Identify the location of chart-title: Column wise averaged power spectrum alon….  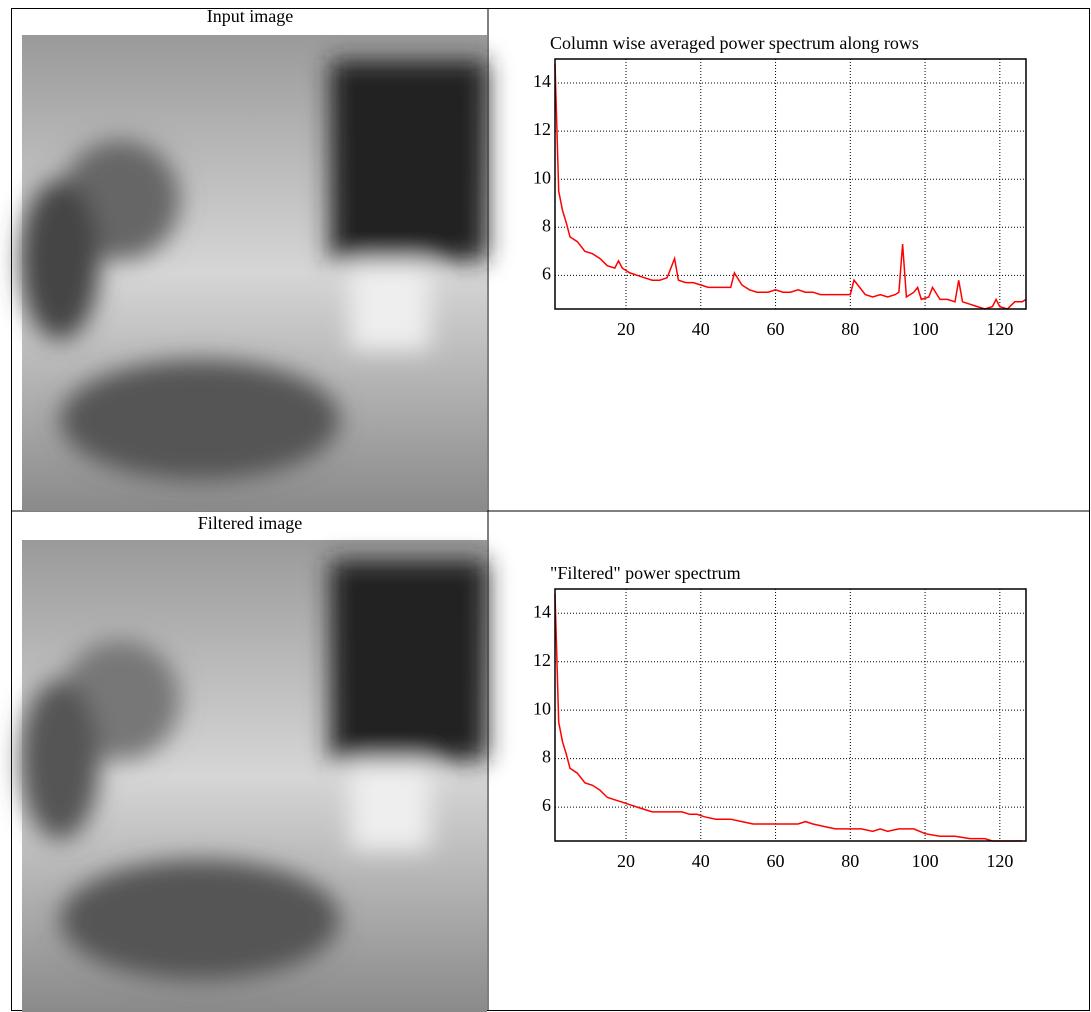
(734, 43).